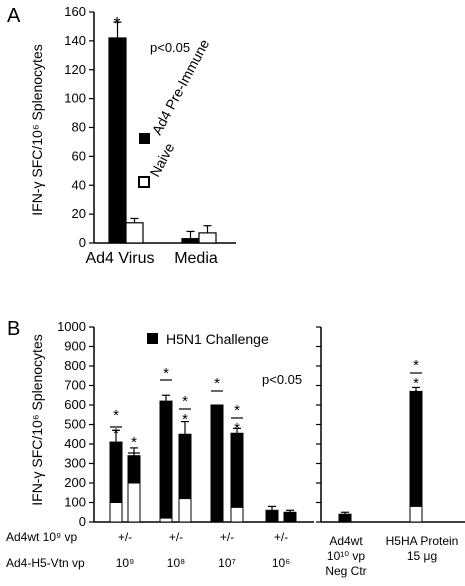 This screenshot has height=586, width=465. Describe the element at coordinates (152, 338) in the screenshot. I see `panel-b-legend-swatch` at that location.